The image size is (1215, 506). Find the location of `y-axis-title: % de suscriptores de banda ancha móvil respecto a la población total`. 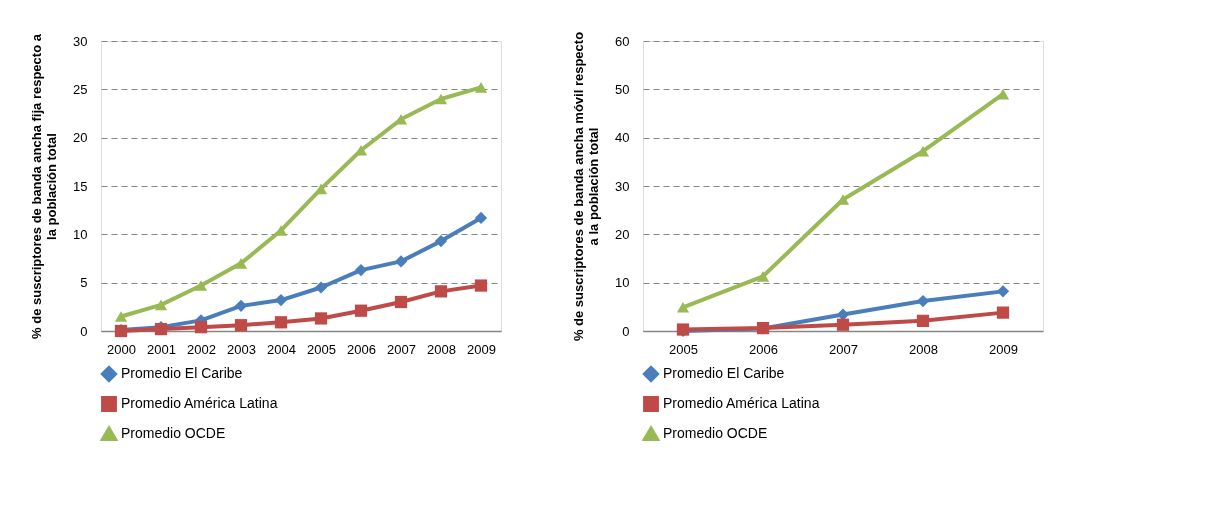

y-axis-title: % de suscriptores de banda ancha móvil respecto a la población total is located at coordinates (586, 186).